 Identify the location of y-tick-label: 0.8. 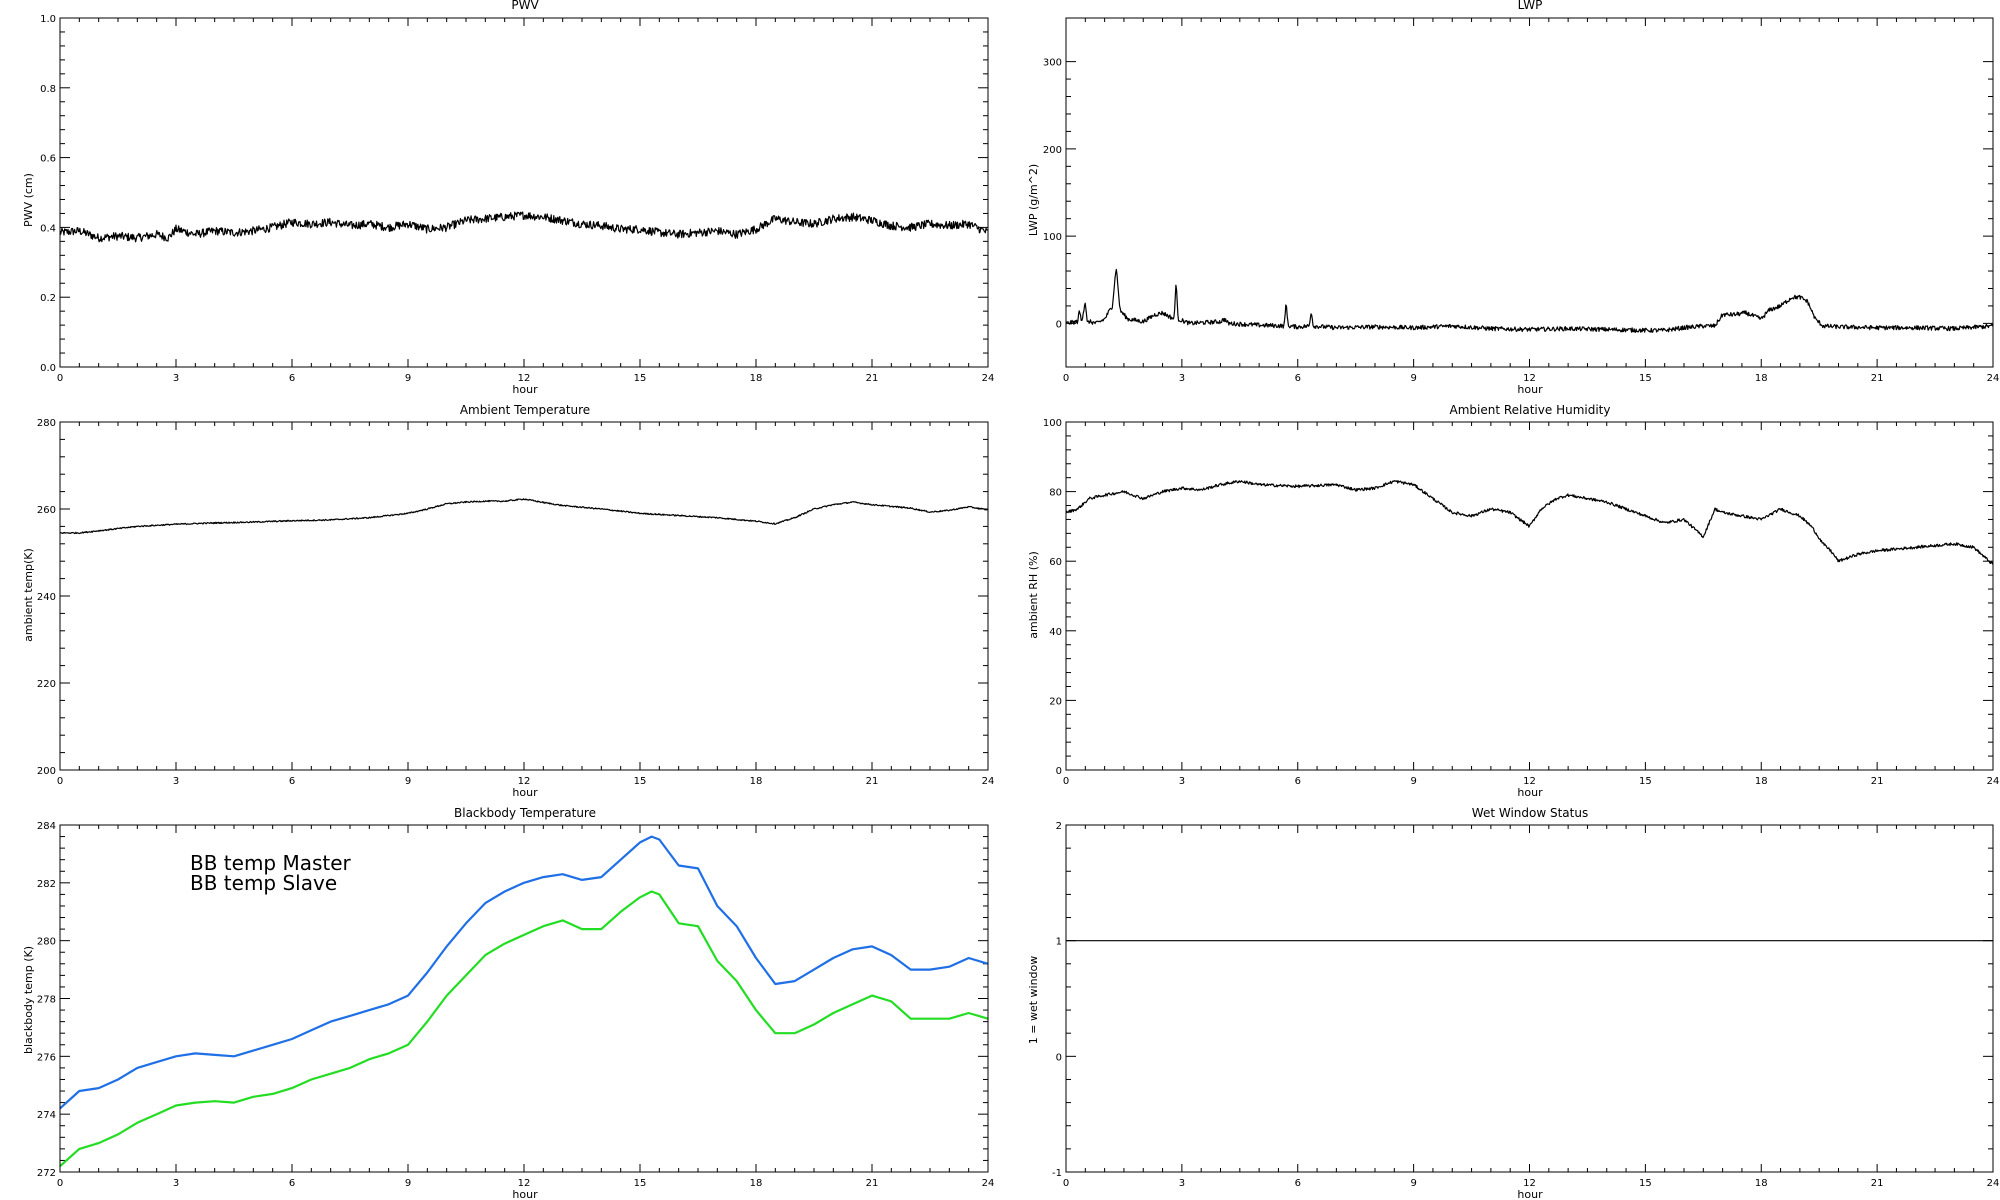
(48, 89).